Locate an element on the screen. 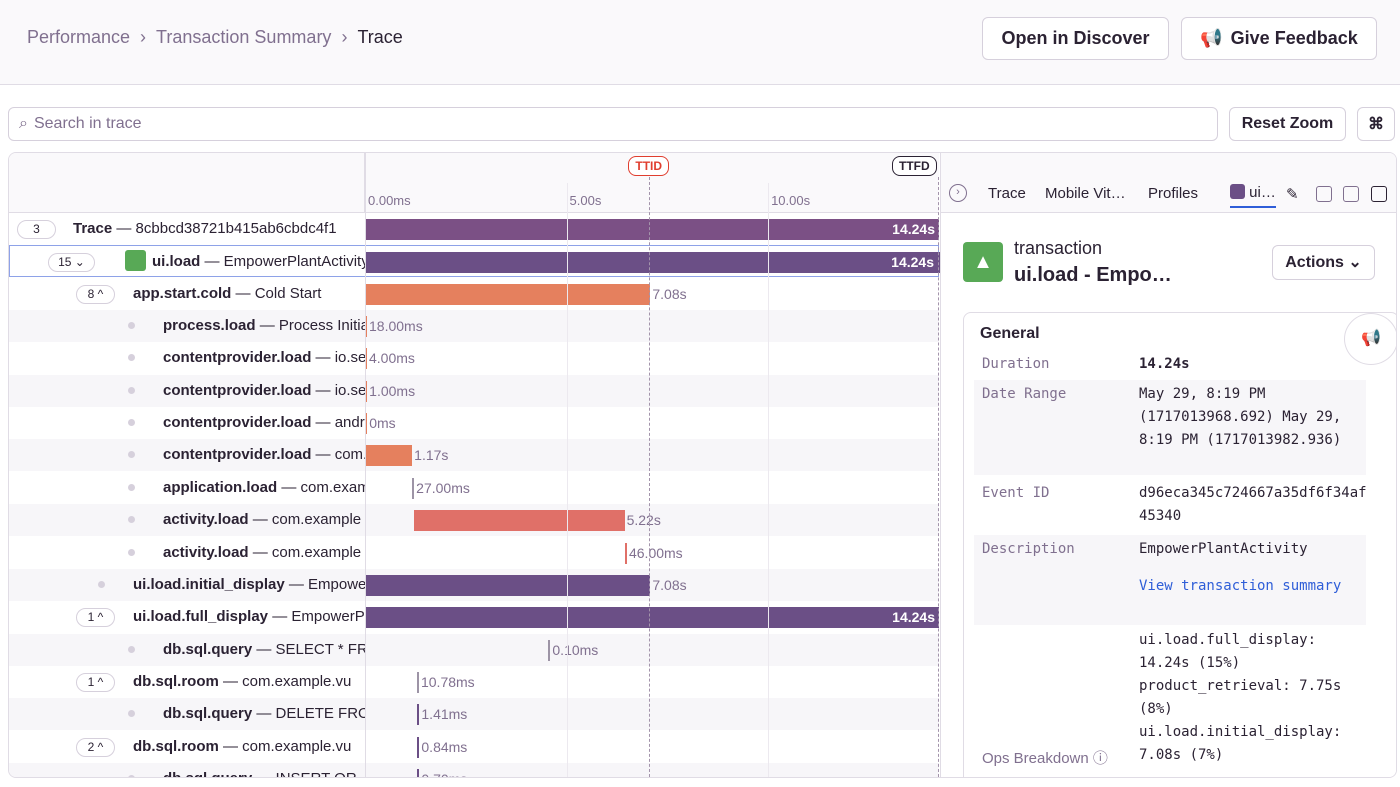 The image size is (1400, 787). breadcrumb-transaction-summary: Transaction Summary is located at coordinates (244, 37).